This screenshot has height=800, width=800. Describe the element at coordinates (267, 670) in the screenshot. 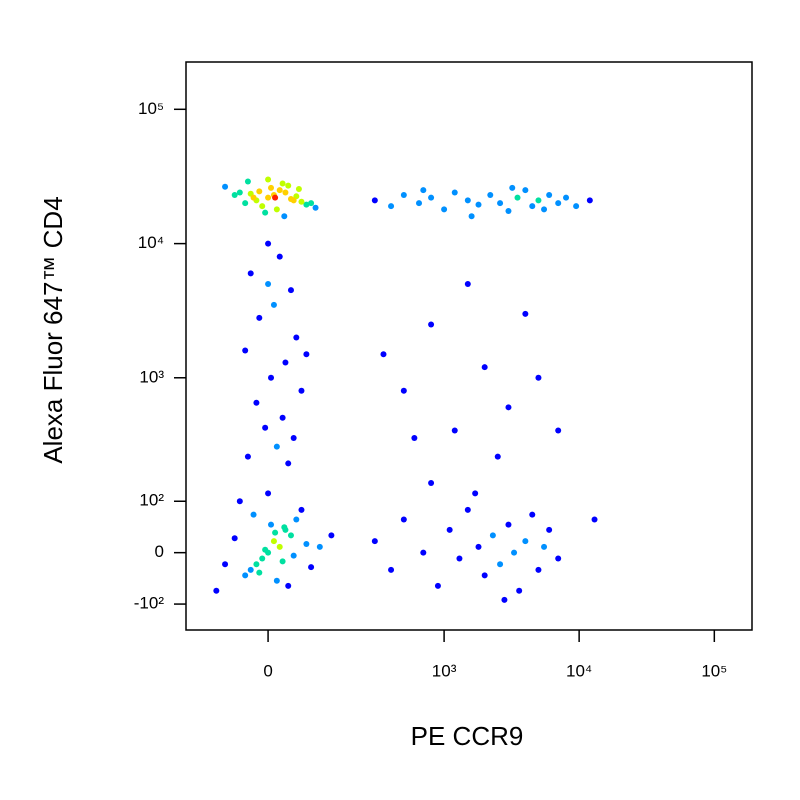

I see `x-tick-label: 0` at that location.